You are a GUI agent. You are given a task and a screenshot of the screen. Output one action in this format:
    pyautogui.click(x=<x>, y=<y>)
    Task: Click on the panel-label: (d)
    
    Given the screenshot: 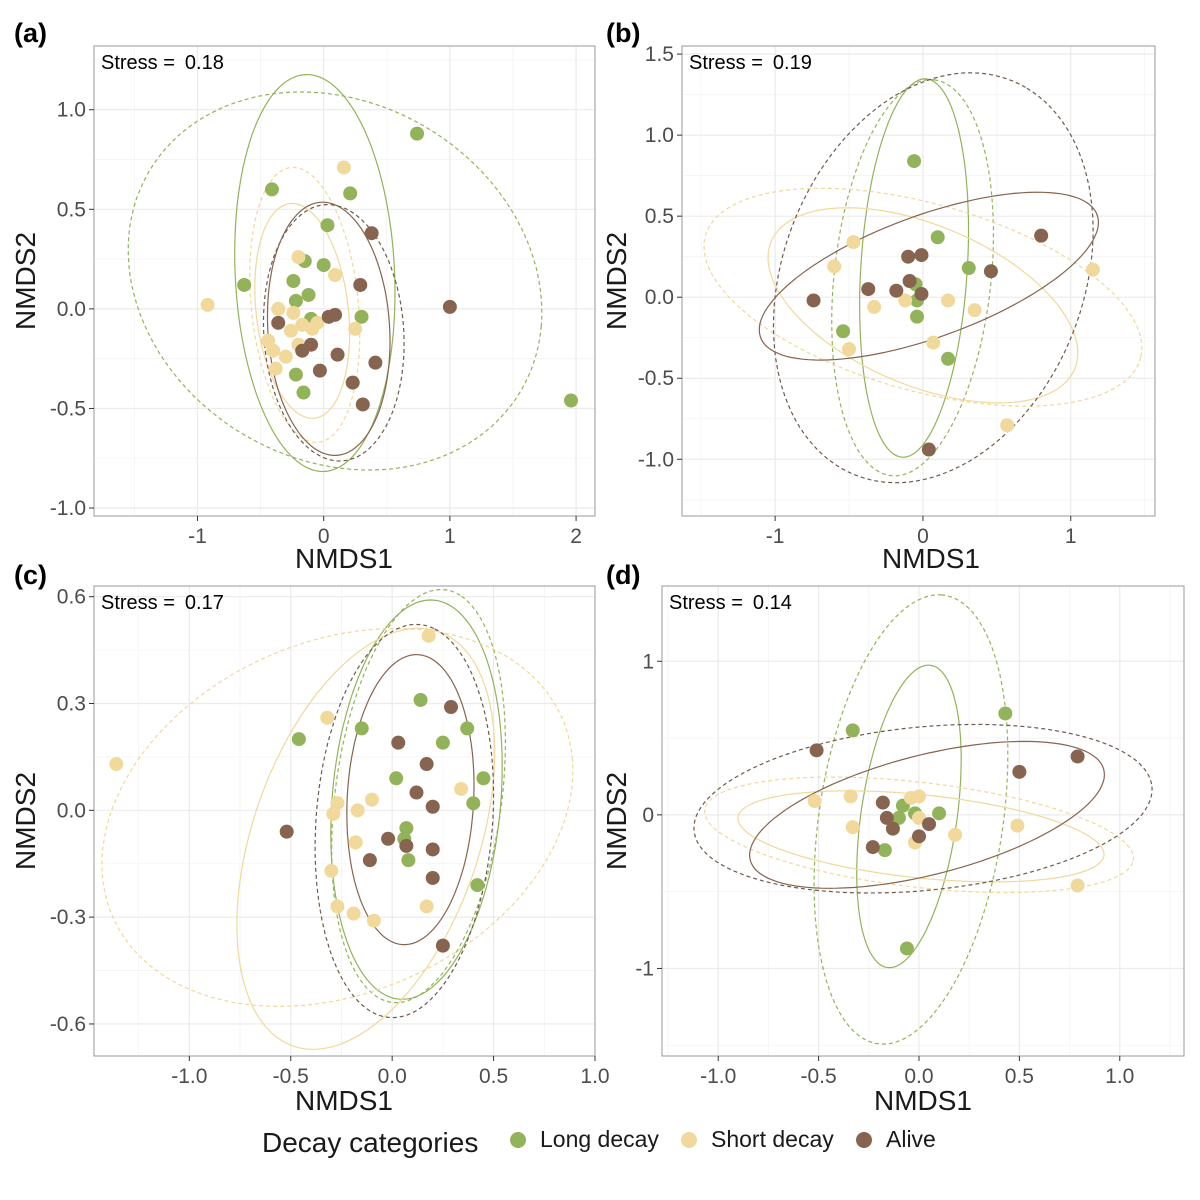 What is the action you would take?
    pyautogui.click(x=623, y=575)
    